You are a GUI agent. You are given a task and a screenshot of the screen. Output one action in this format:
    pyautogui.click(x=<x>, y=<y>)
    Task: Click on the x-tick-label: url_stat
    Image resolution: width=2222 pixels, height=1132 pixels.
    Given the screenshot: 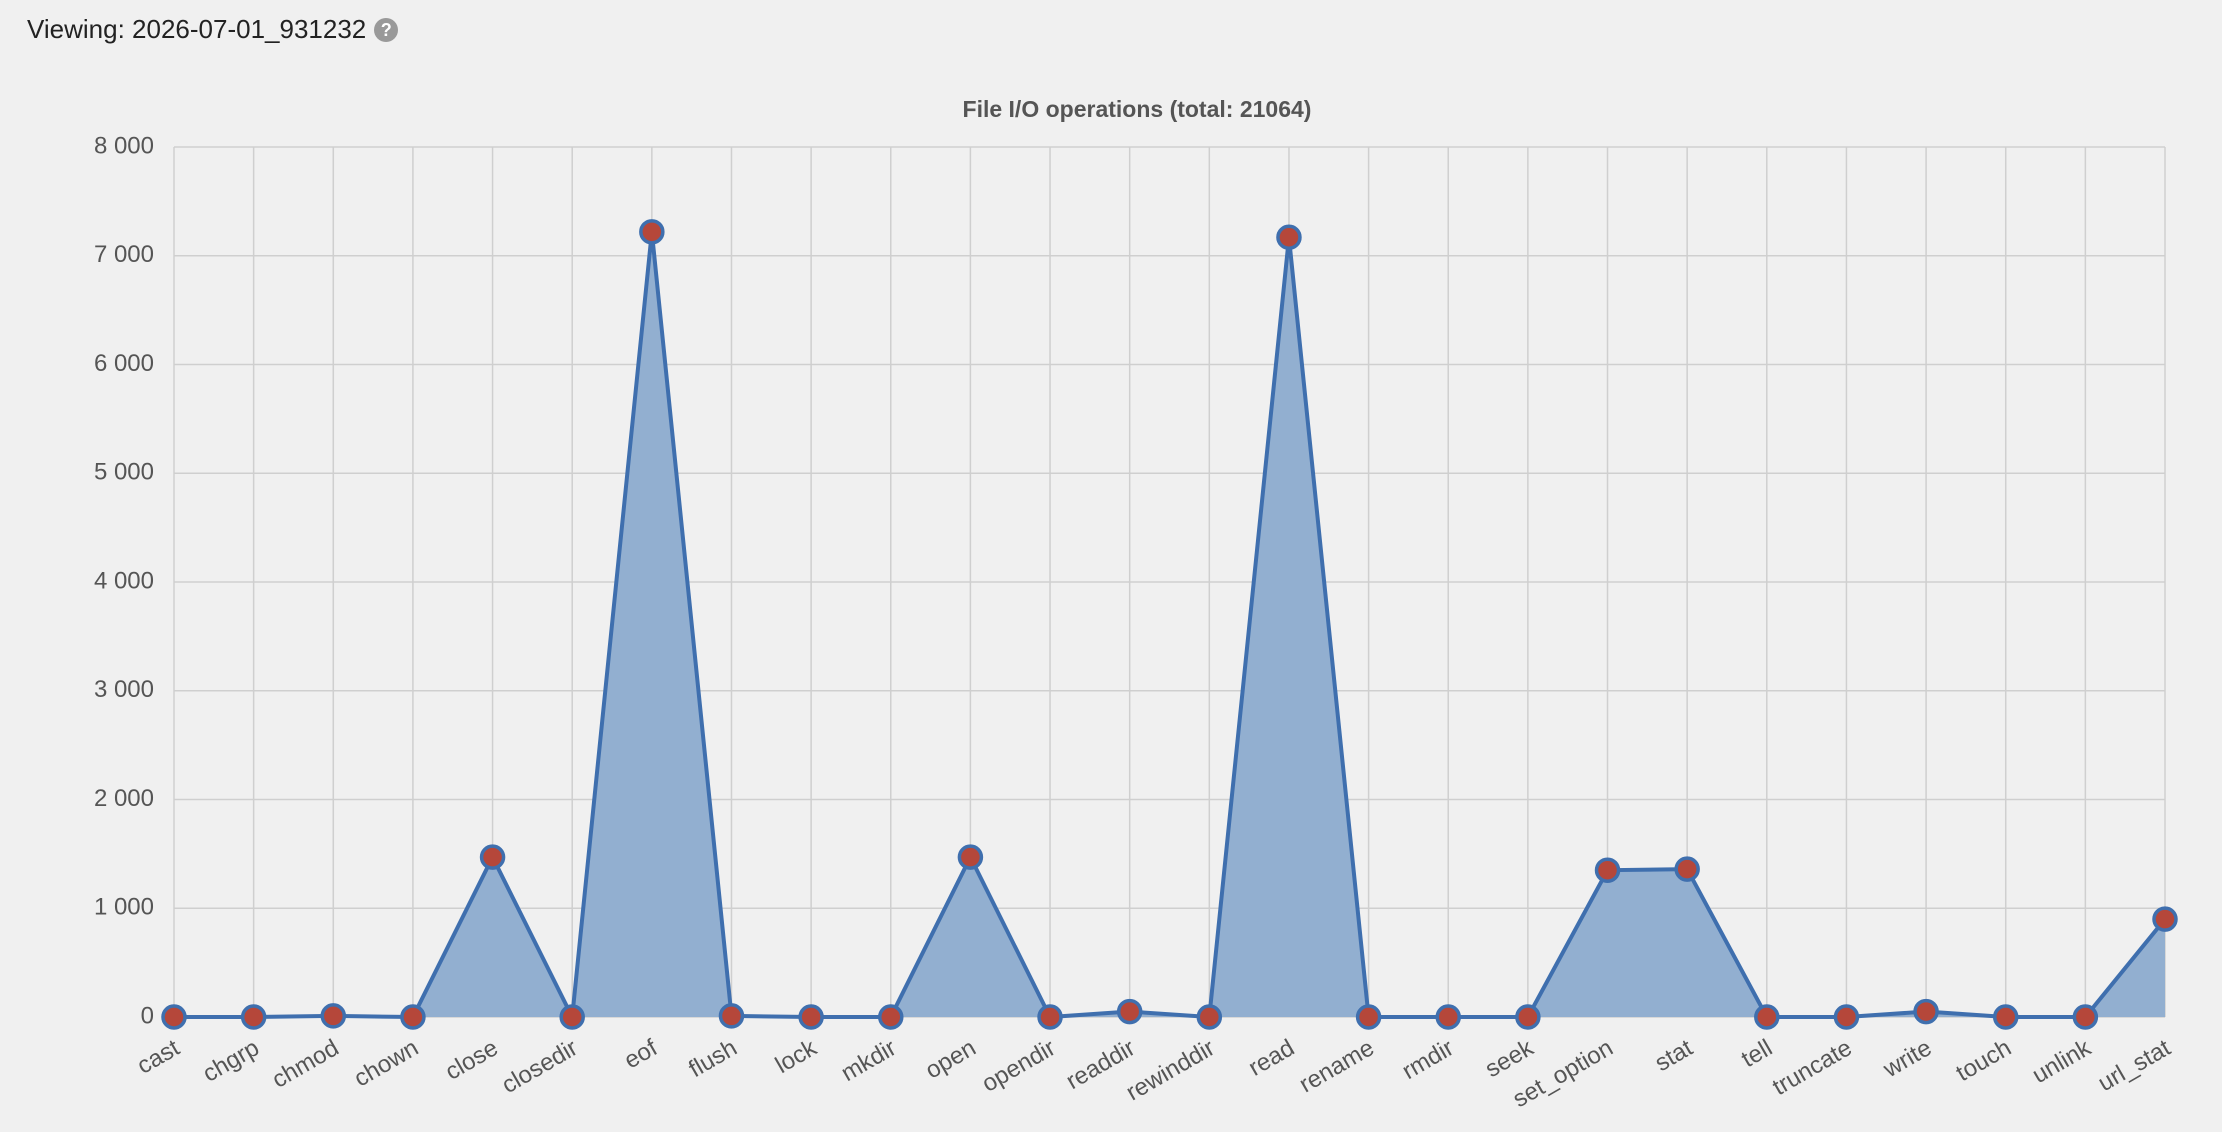 What is the action you would take?
    pyautogui.click(x=2135, y=1065)
    